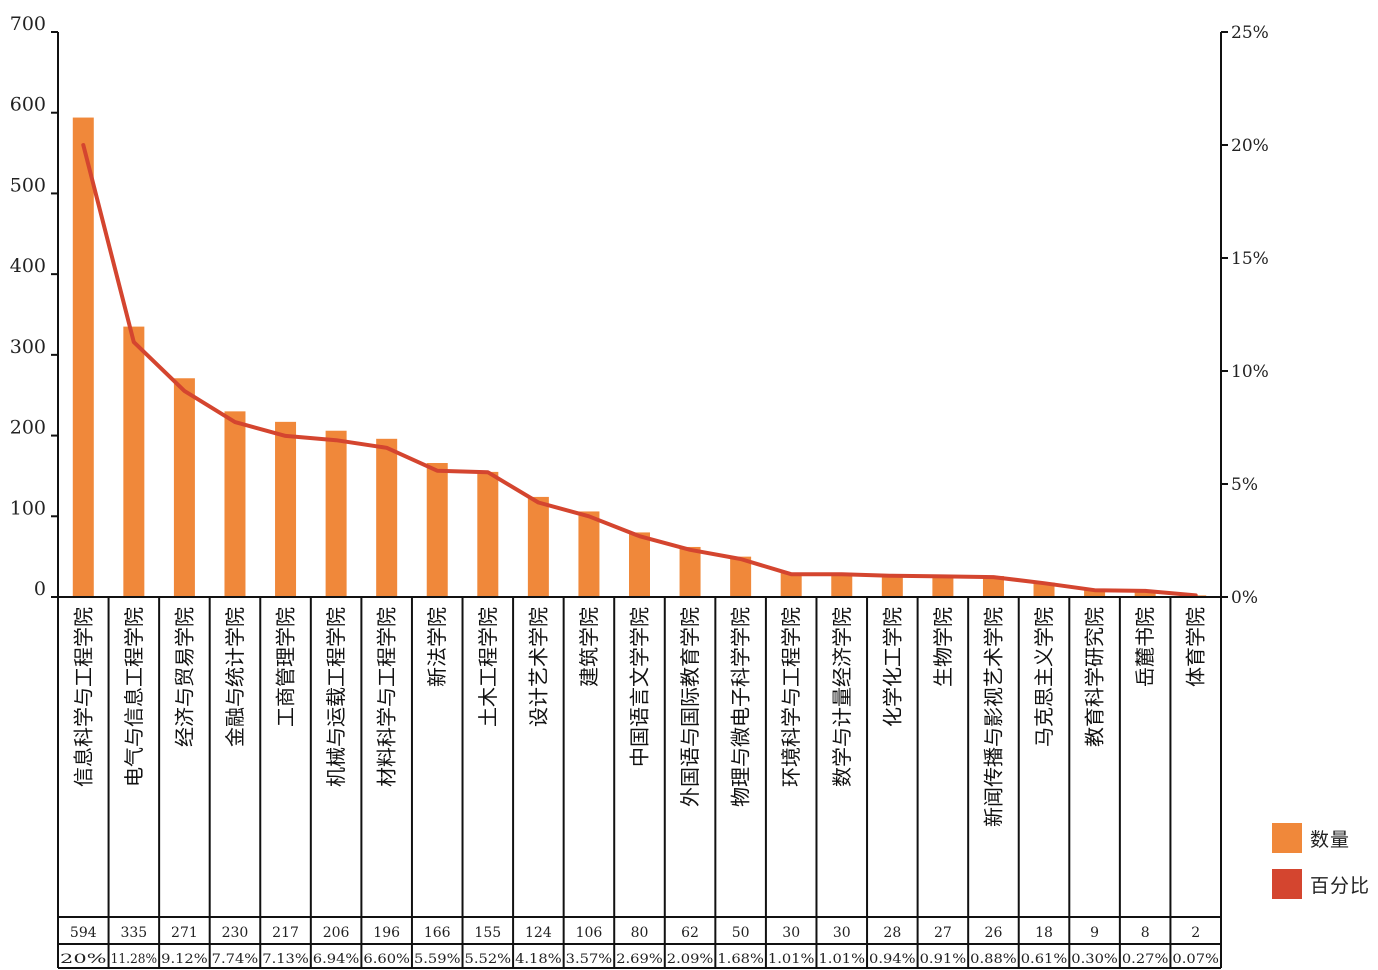  Describe the element at coordinates (28, 105) in the screenshot. I see `left-axis-tick-label: 600` at that location.